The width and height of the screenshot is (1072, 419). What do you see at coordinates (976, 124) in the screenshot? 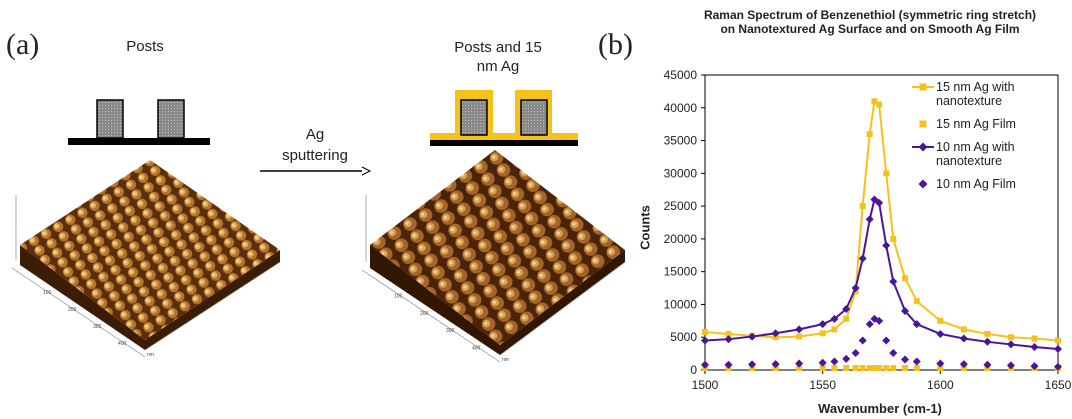
I see `legend-label: 15 nm Ag Film` at bounding box center [976, 124].